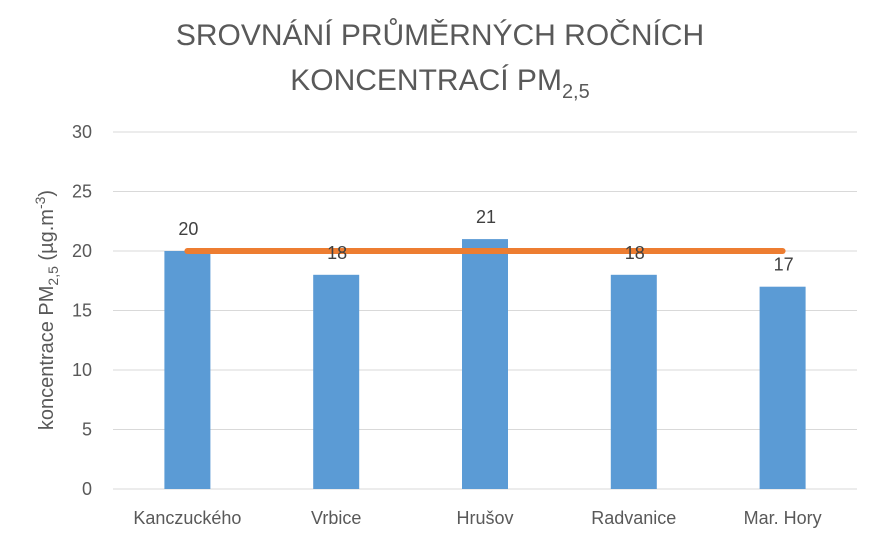  What do you see at coordinates (82, 251) in the screenshot?
I see `y-tick-label: 20` at bounding box center [82, 251].